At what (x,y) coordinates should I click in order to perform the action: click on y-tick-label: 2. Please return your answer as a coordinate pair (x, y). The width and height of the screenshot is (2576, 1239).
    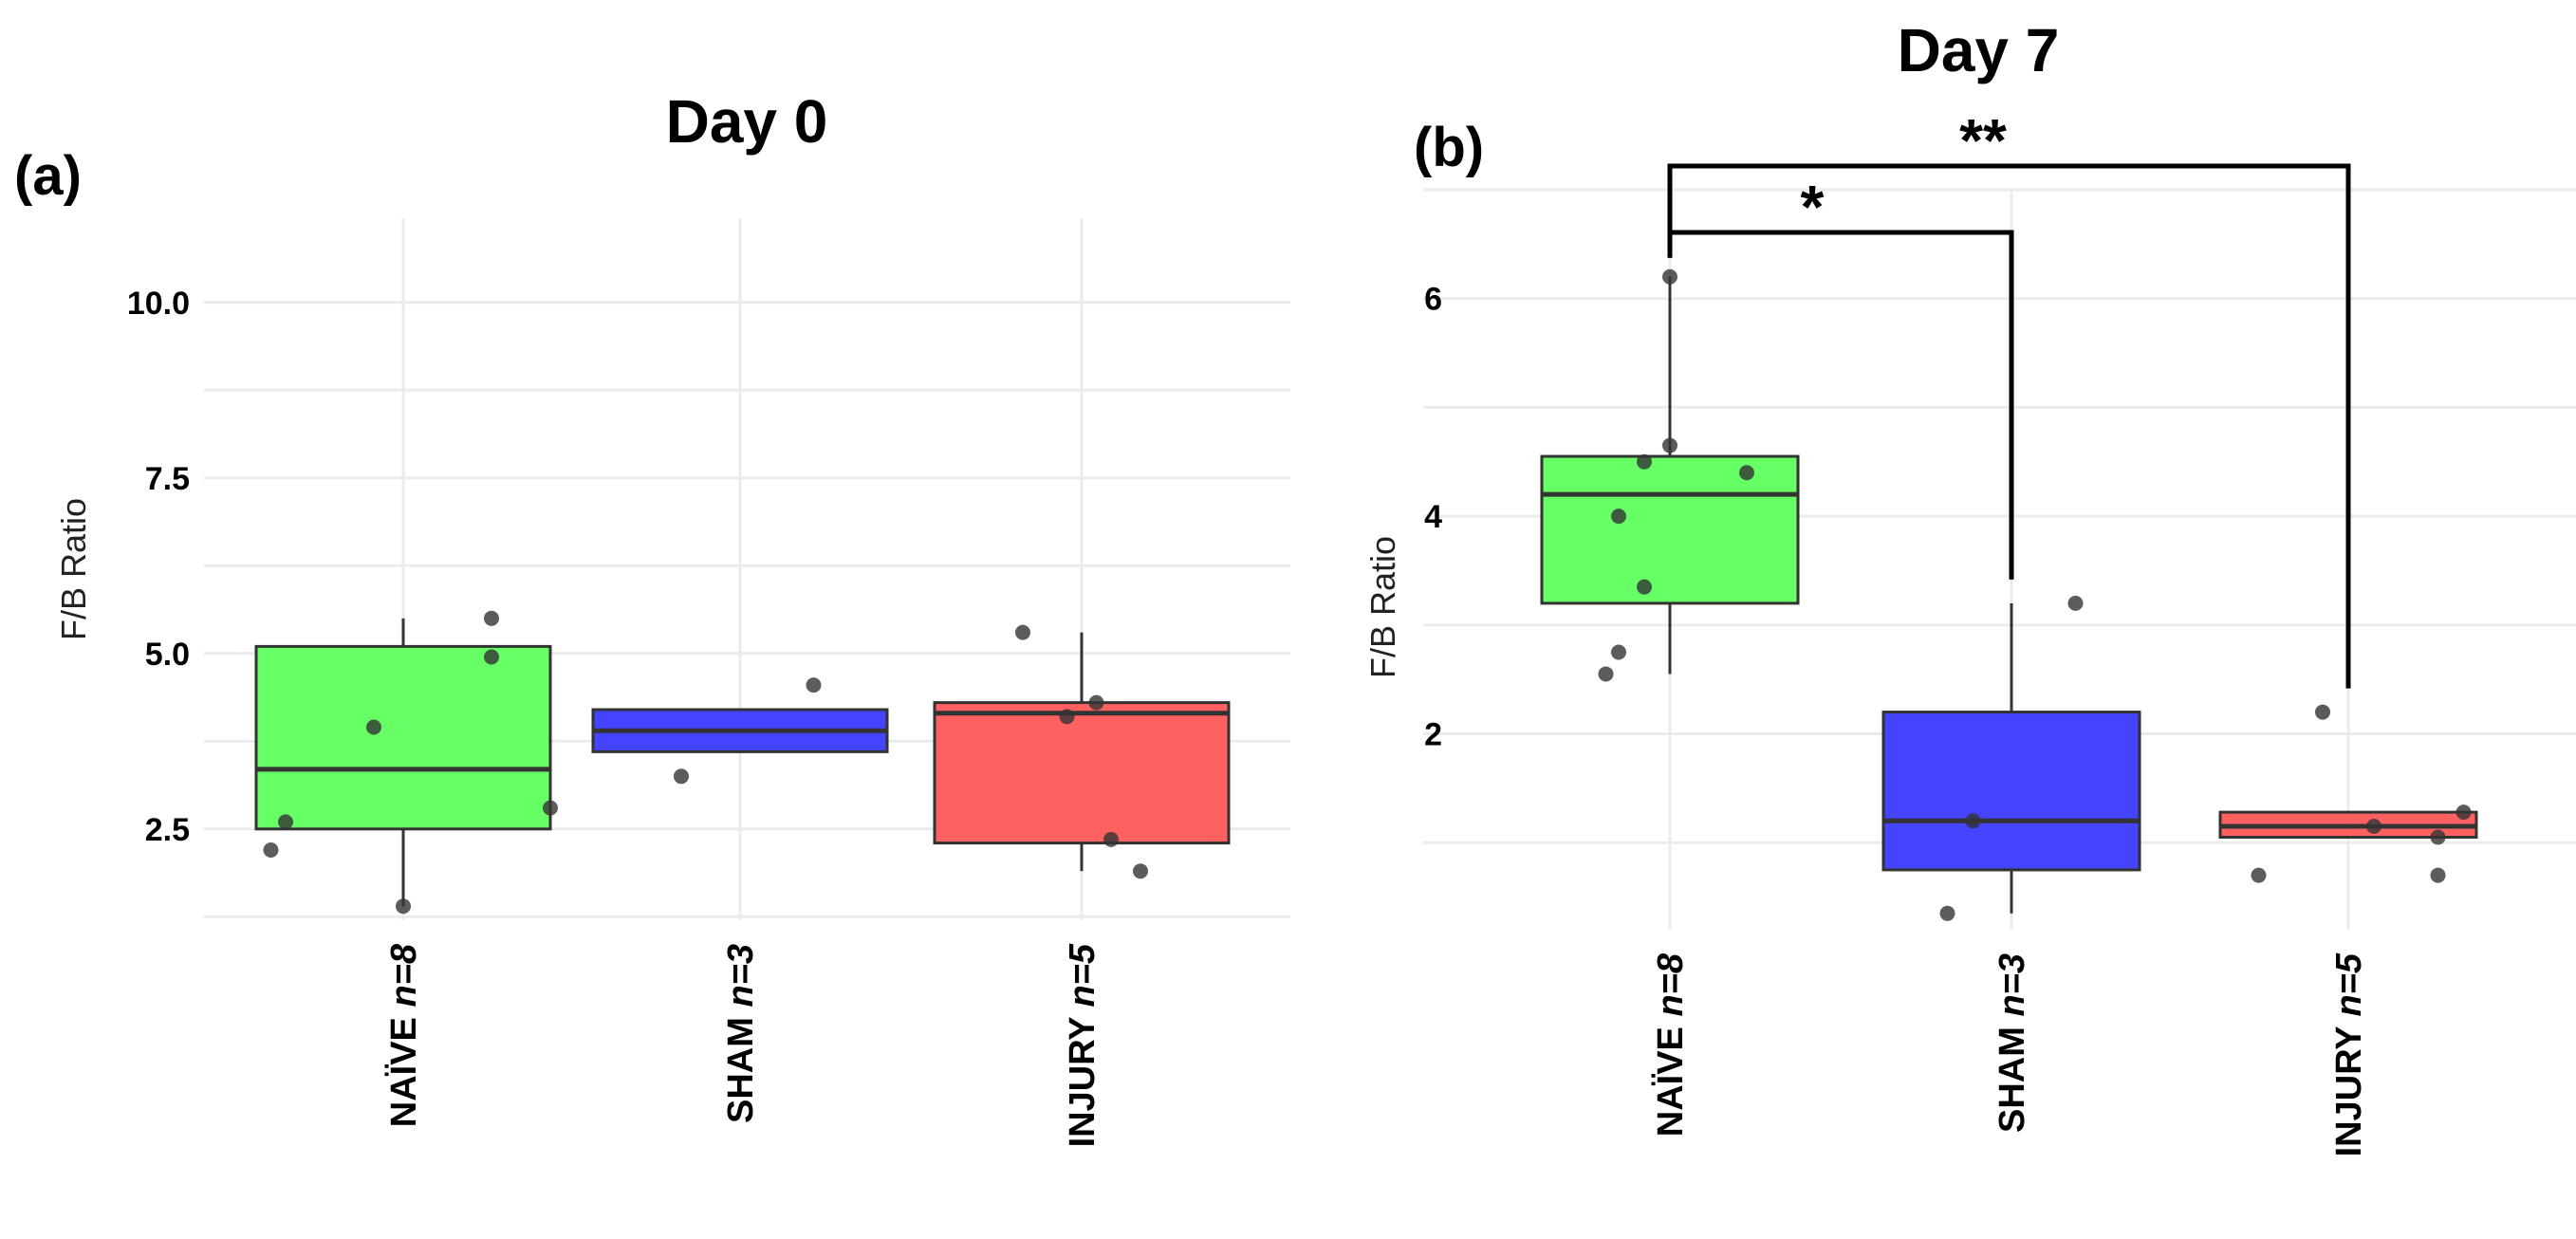
    Looking at the image, I should click on (1433, 735).